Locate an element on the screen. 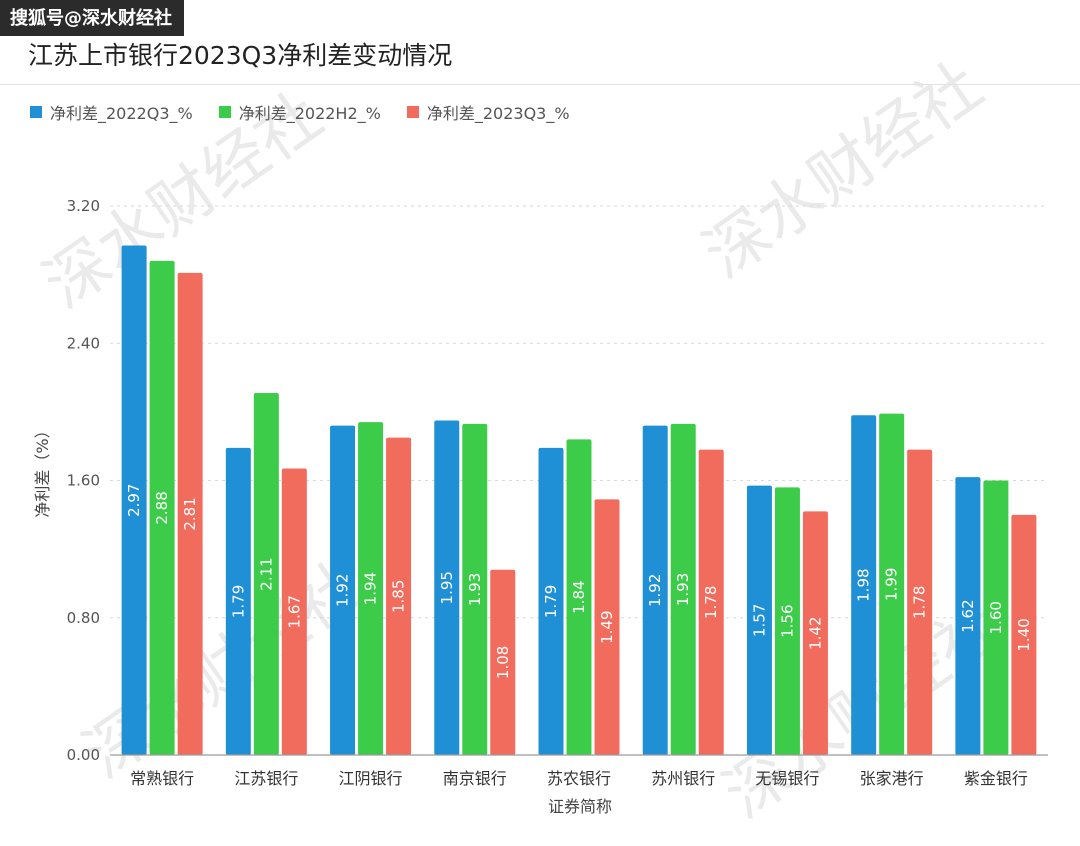 This screenshot has width=1080, height=846. legend-item: 净利差_2022H2_% is located at coordinates (299, 112).